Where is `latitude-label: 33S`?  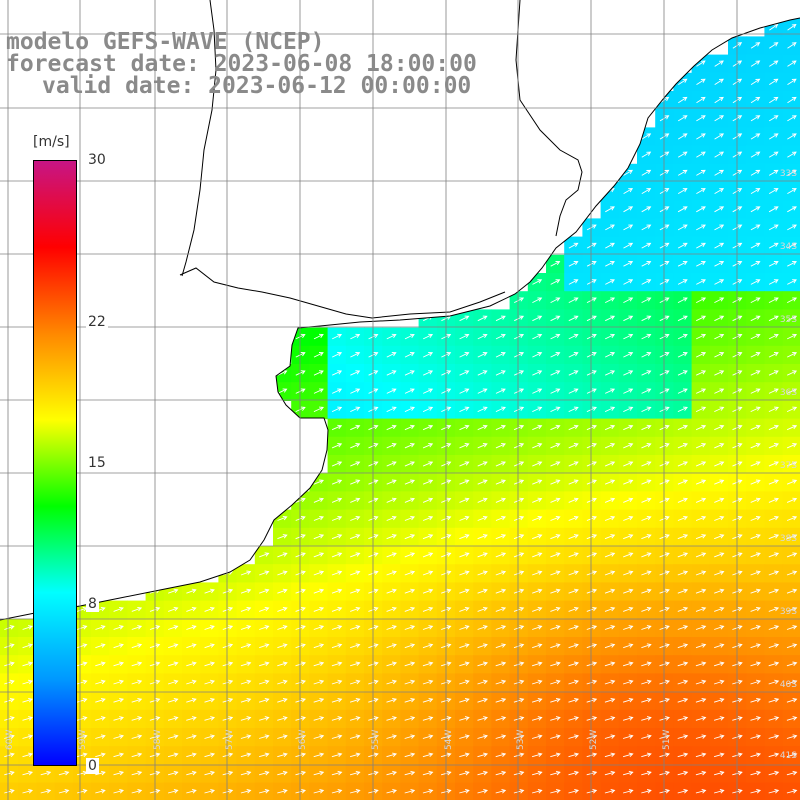 latitude-label: 33S is located at coordinates (788, 174).